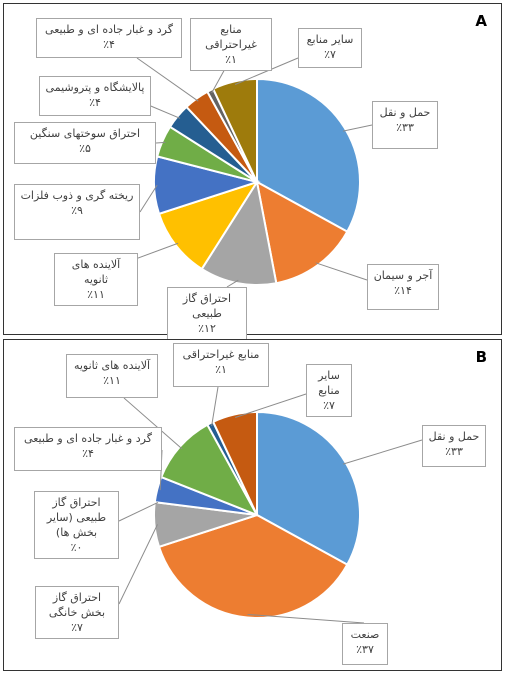 This screenshot has height=674, width=506. I want to click on slice-label-value: ٪۹, so click(77, 210).